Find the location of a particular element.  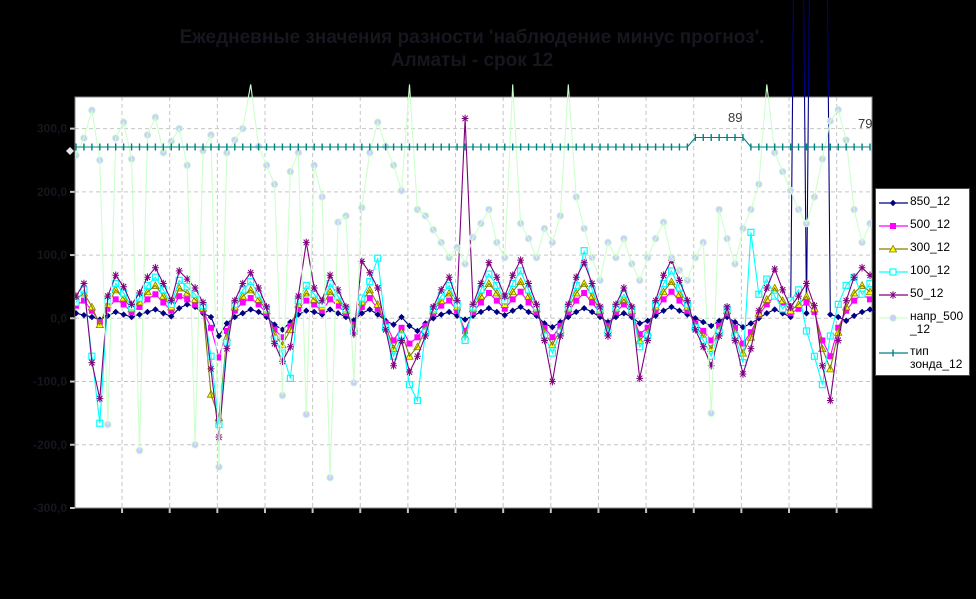

legend-label: 500_12 is located at coordinates (930, 224).